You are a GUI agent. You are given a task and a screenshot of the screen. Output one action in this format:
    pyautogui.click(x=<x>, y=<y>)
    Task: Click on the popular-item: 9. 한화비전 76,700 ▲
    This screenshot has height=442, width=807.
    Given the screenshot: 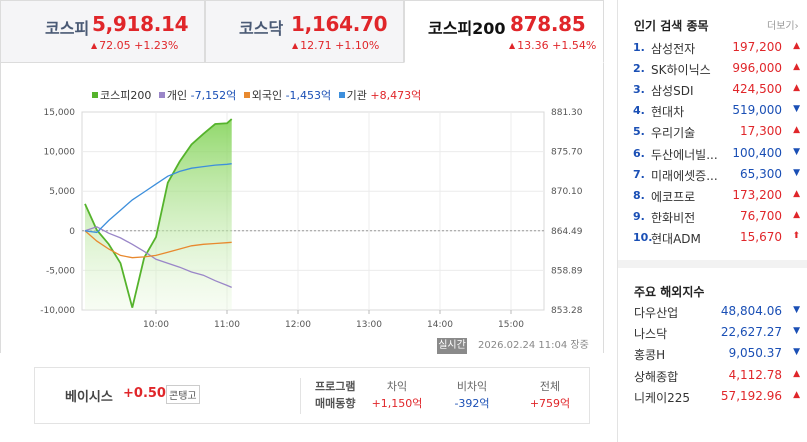 What is the action you would take?
    pyautogui.click(x=712, y=217)
    